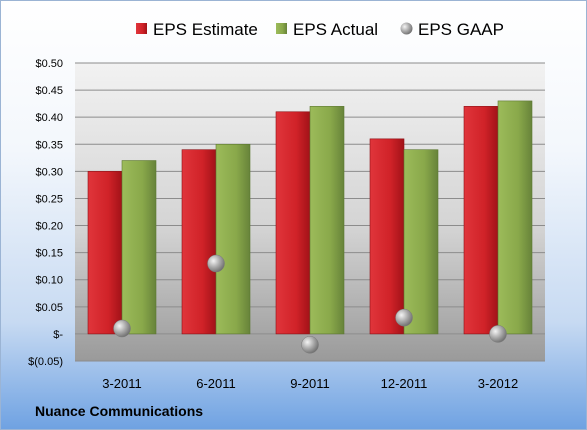 Image resolution: width=587 pixels, height=430 pixels. What do you see at coordinates (45, 362) in the screenshot?
I see `y-tick-label: $(0.05)` at bounding box center [45, 362].